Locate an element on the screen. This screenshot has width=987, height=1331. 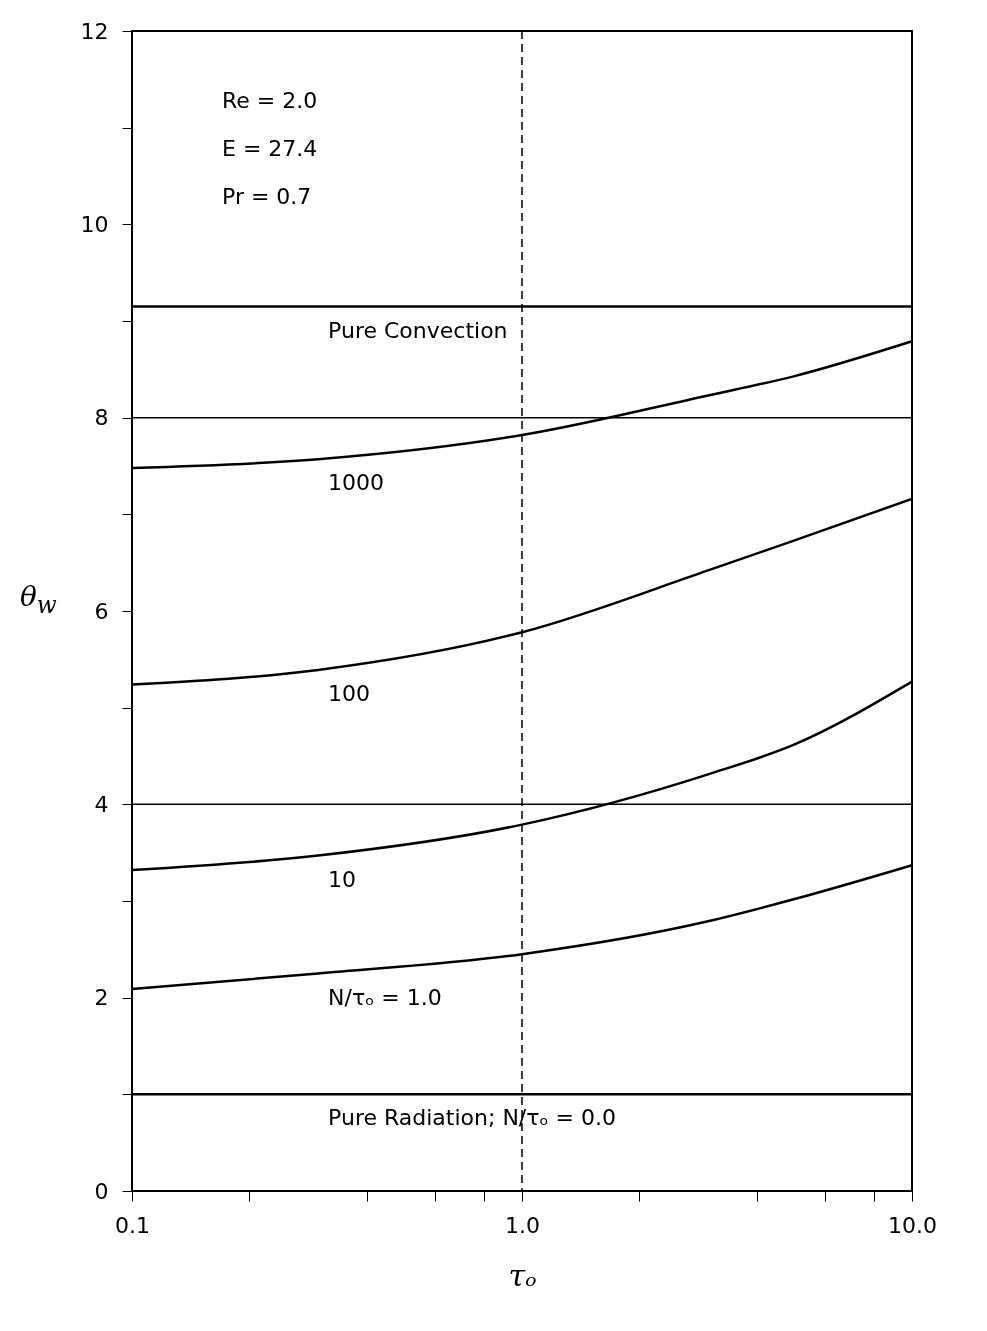
annotation: E = 27.4 is located at coordinates (270, 148).